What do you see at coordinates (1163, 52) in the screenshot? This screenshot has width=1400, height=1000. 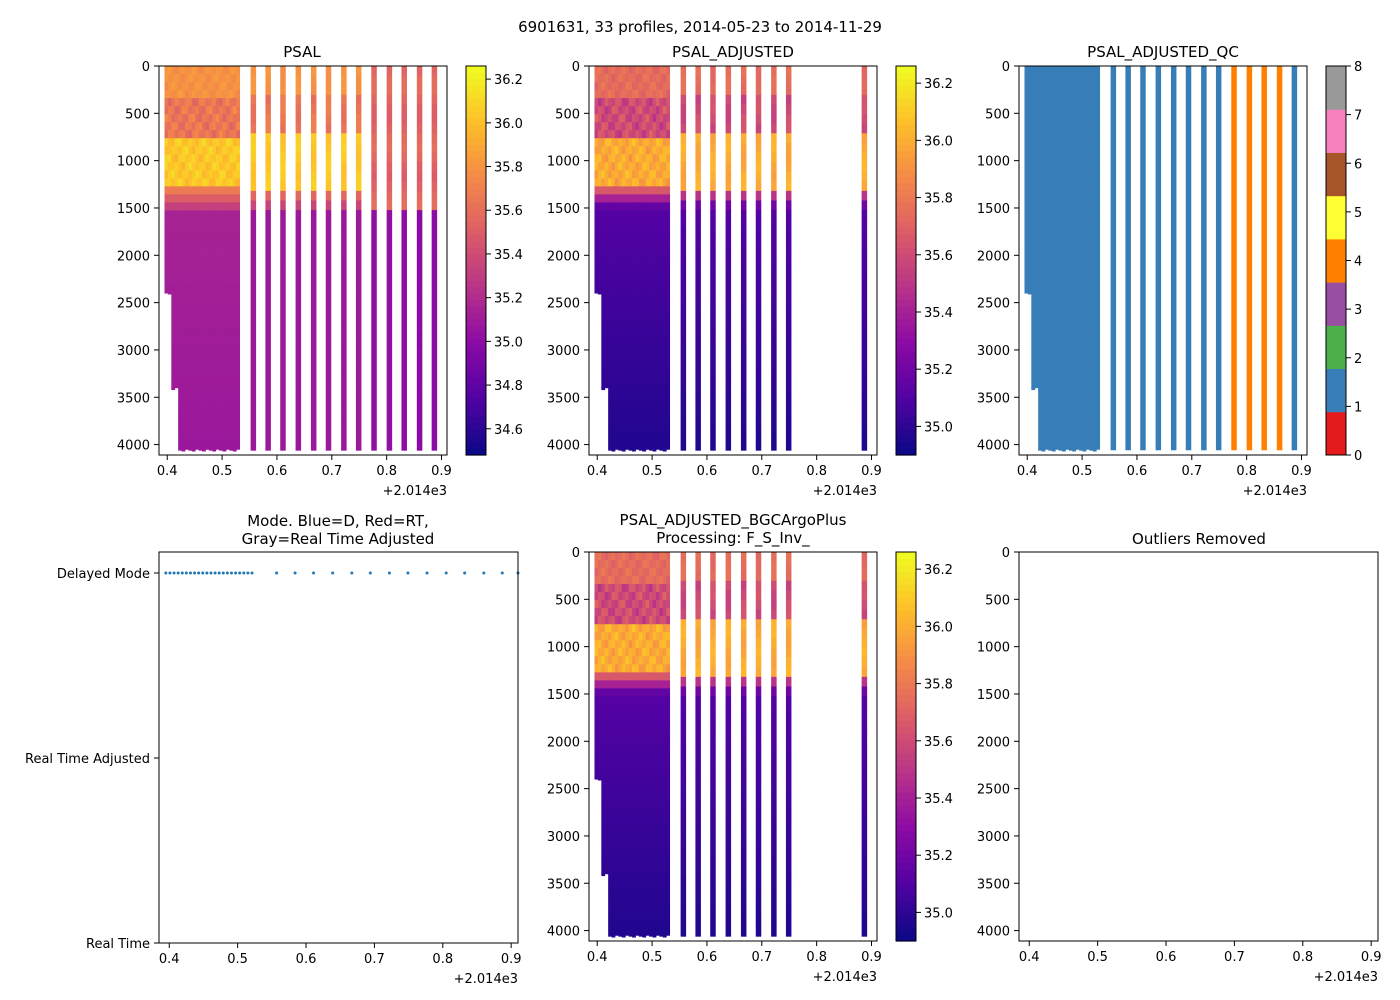 I see `panel-psal-adjusted-qc-title: PSAL_ADJUSTED_QC` at bounding box center [1163, 52].